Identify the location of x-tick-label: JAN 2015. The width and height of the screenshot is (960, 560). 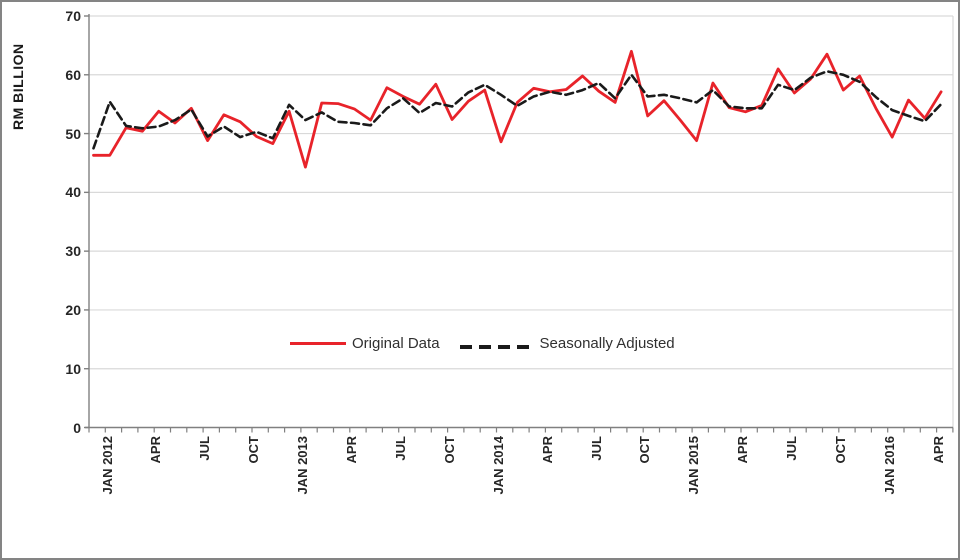
(694, 465).